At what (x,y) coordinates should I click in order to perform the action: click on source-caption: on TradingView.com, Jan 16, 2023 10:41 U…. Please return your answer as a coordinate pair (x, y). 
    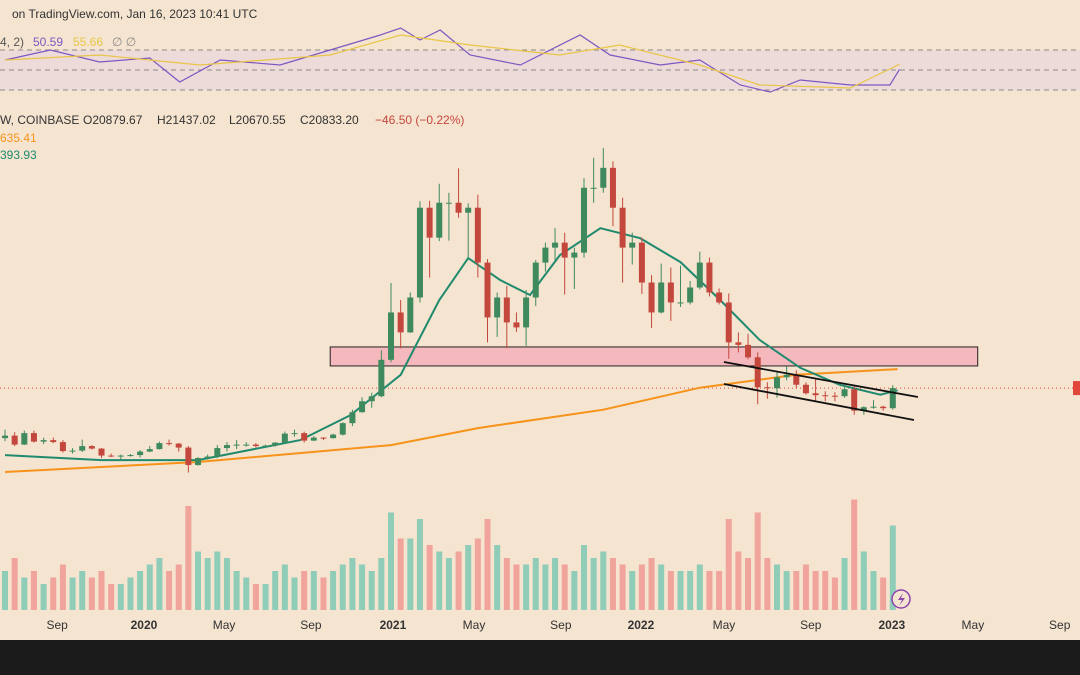
    Looking at the image, I should click on (135, 14).